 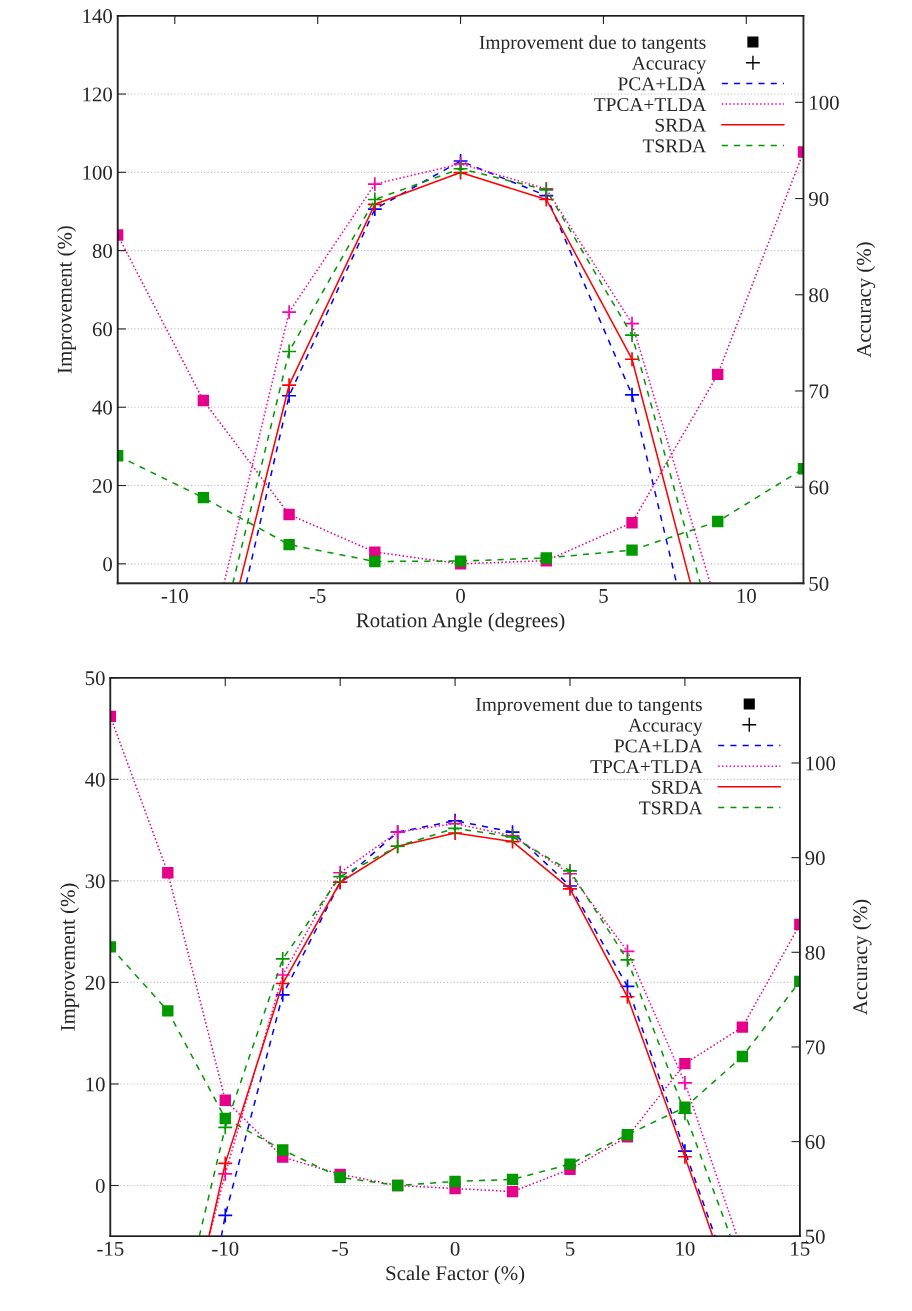 I want to click on y-tick-label: 50, so click(x=95, y=678).